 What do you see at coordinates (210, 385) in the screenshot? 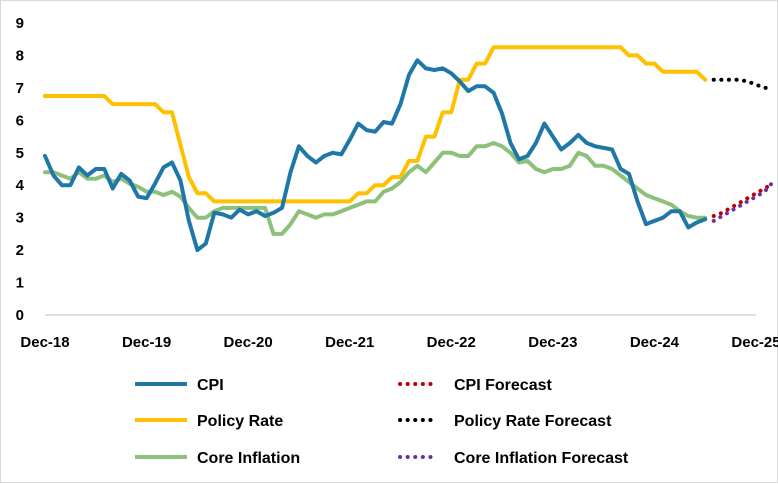
I see `legend-label: CPI` at bounding box center [210, 385].